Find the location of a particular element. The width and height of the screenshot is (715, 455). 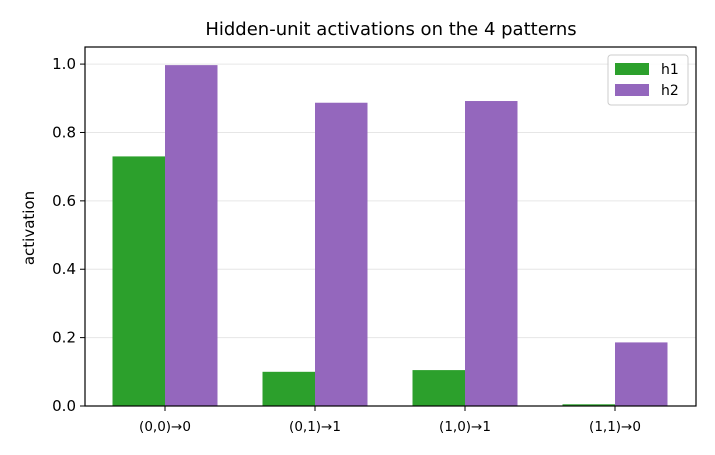

y-tick-label: 0.0 is located at coordinates (64, 406).